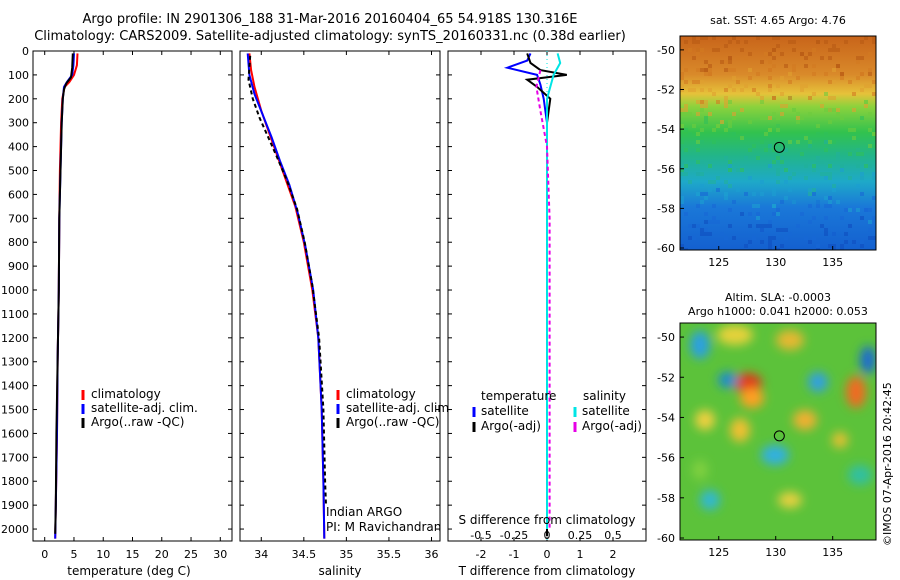  I want to click on legend-label: Argo(..raw -QC), so click(392, 422).